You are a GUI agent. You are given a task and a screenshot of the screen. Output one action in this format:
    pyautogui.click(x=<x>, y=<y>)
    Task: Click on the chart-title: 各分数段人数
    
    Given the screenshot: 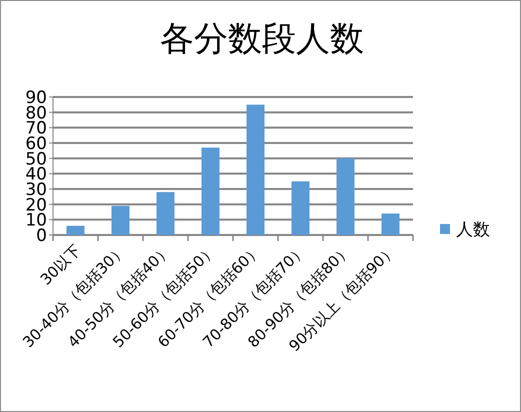 What is the action you would take?
    pyautogui.click(x=262, y=39)
    